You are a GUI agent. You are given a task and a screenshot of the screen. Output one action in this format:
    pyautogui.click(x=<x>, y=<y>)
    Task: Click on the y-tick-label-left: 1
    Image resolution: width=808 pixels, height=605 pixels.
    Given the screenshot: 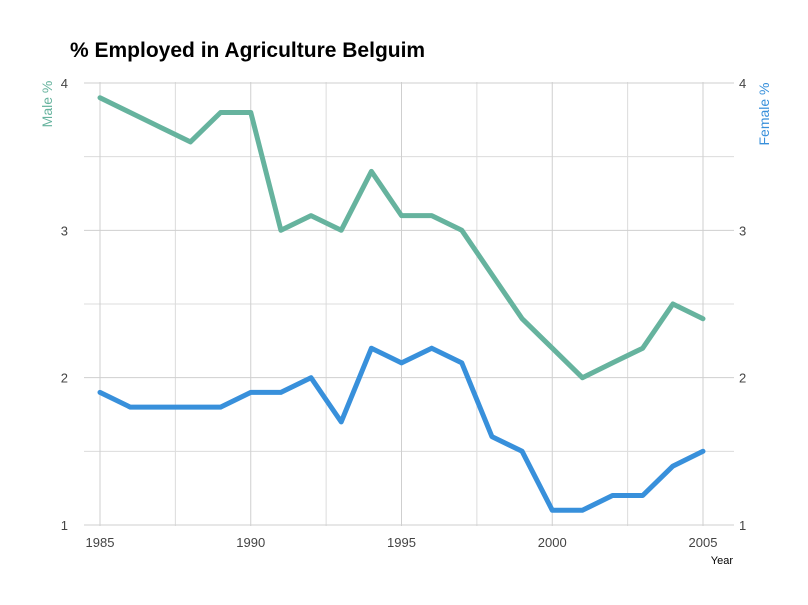 What is the action you would take?
    pyautogui.click(x=64, y=525)
    